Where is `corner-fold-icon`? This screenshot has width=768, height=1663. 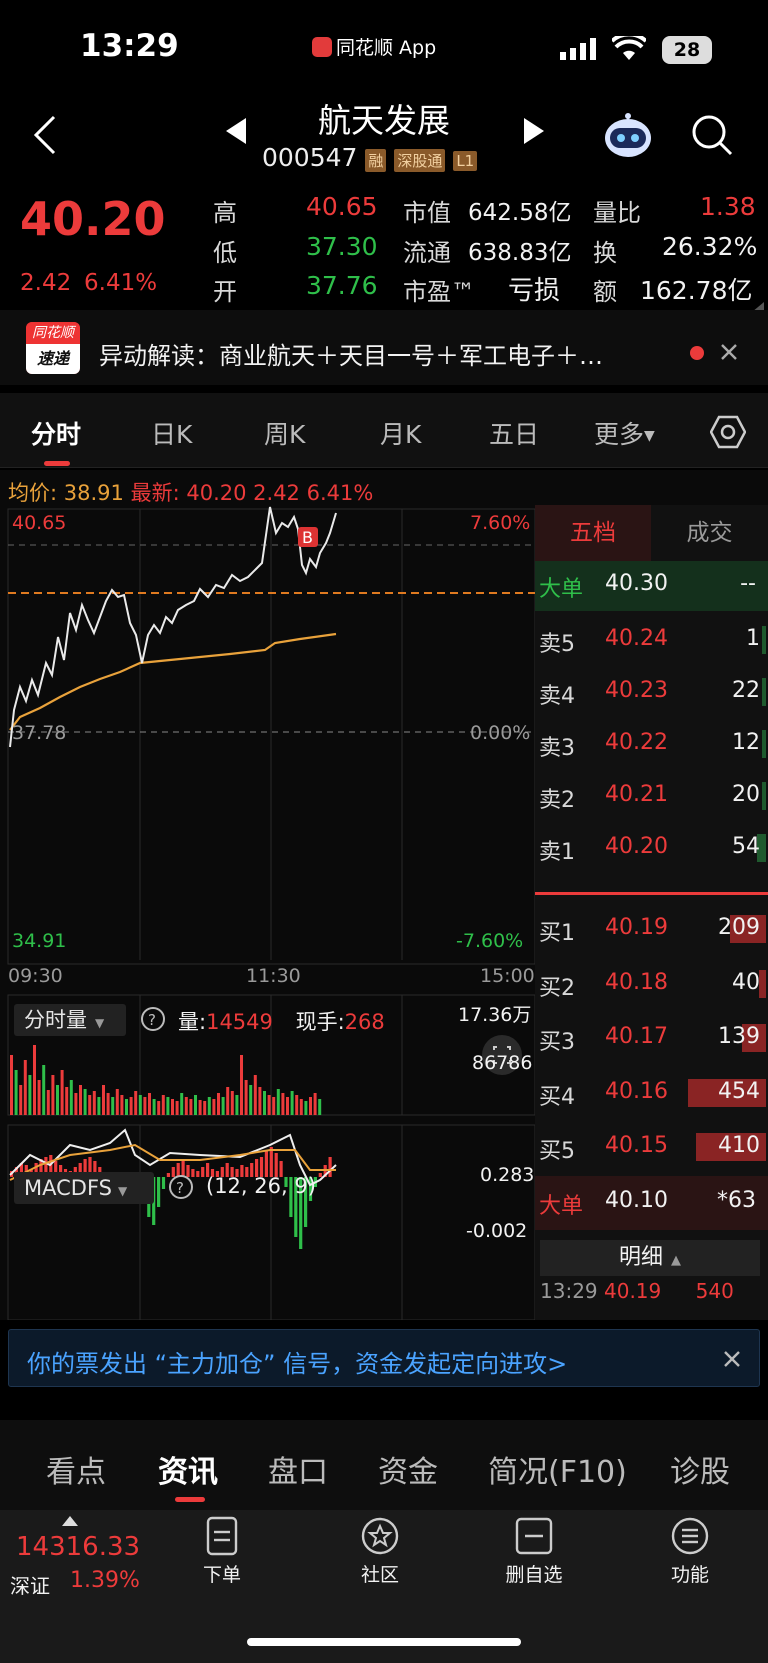 corner-fold-icon is located at coordinates (758, 307).